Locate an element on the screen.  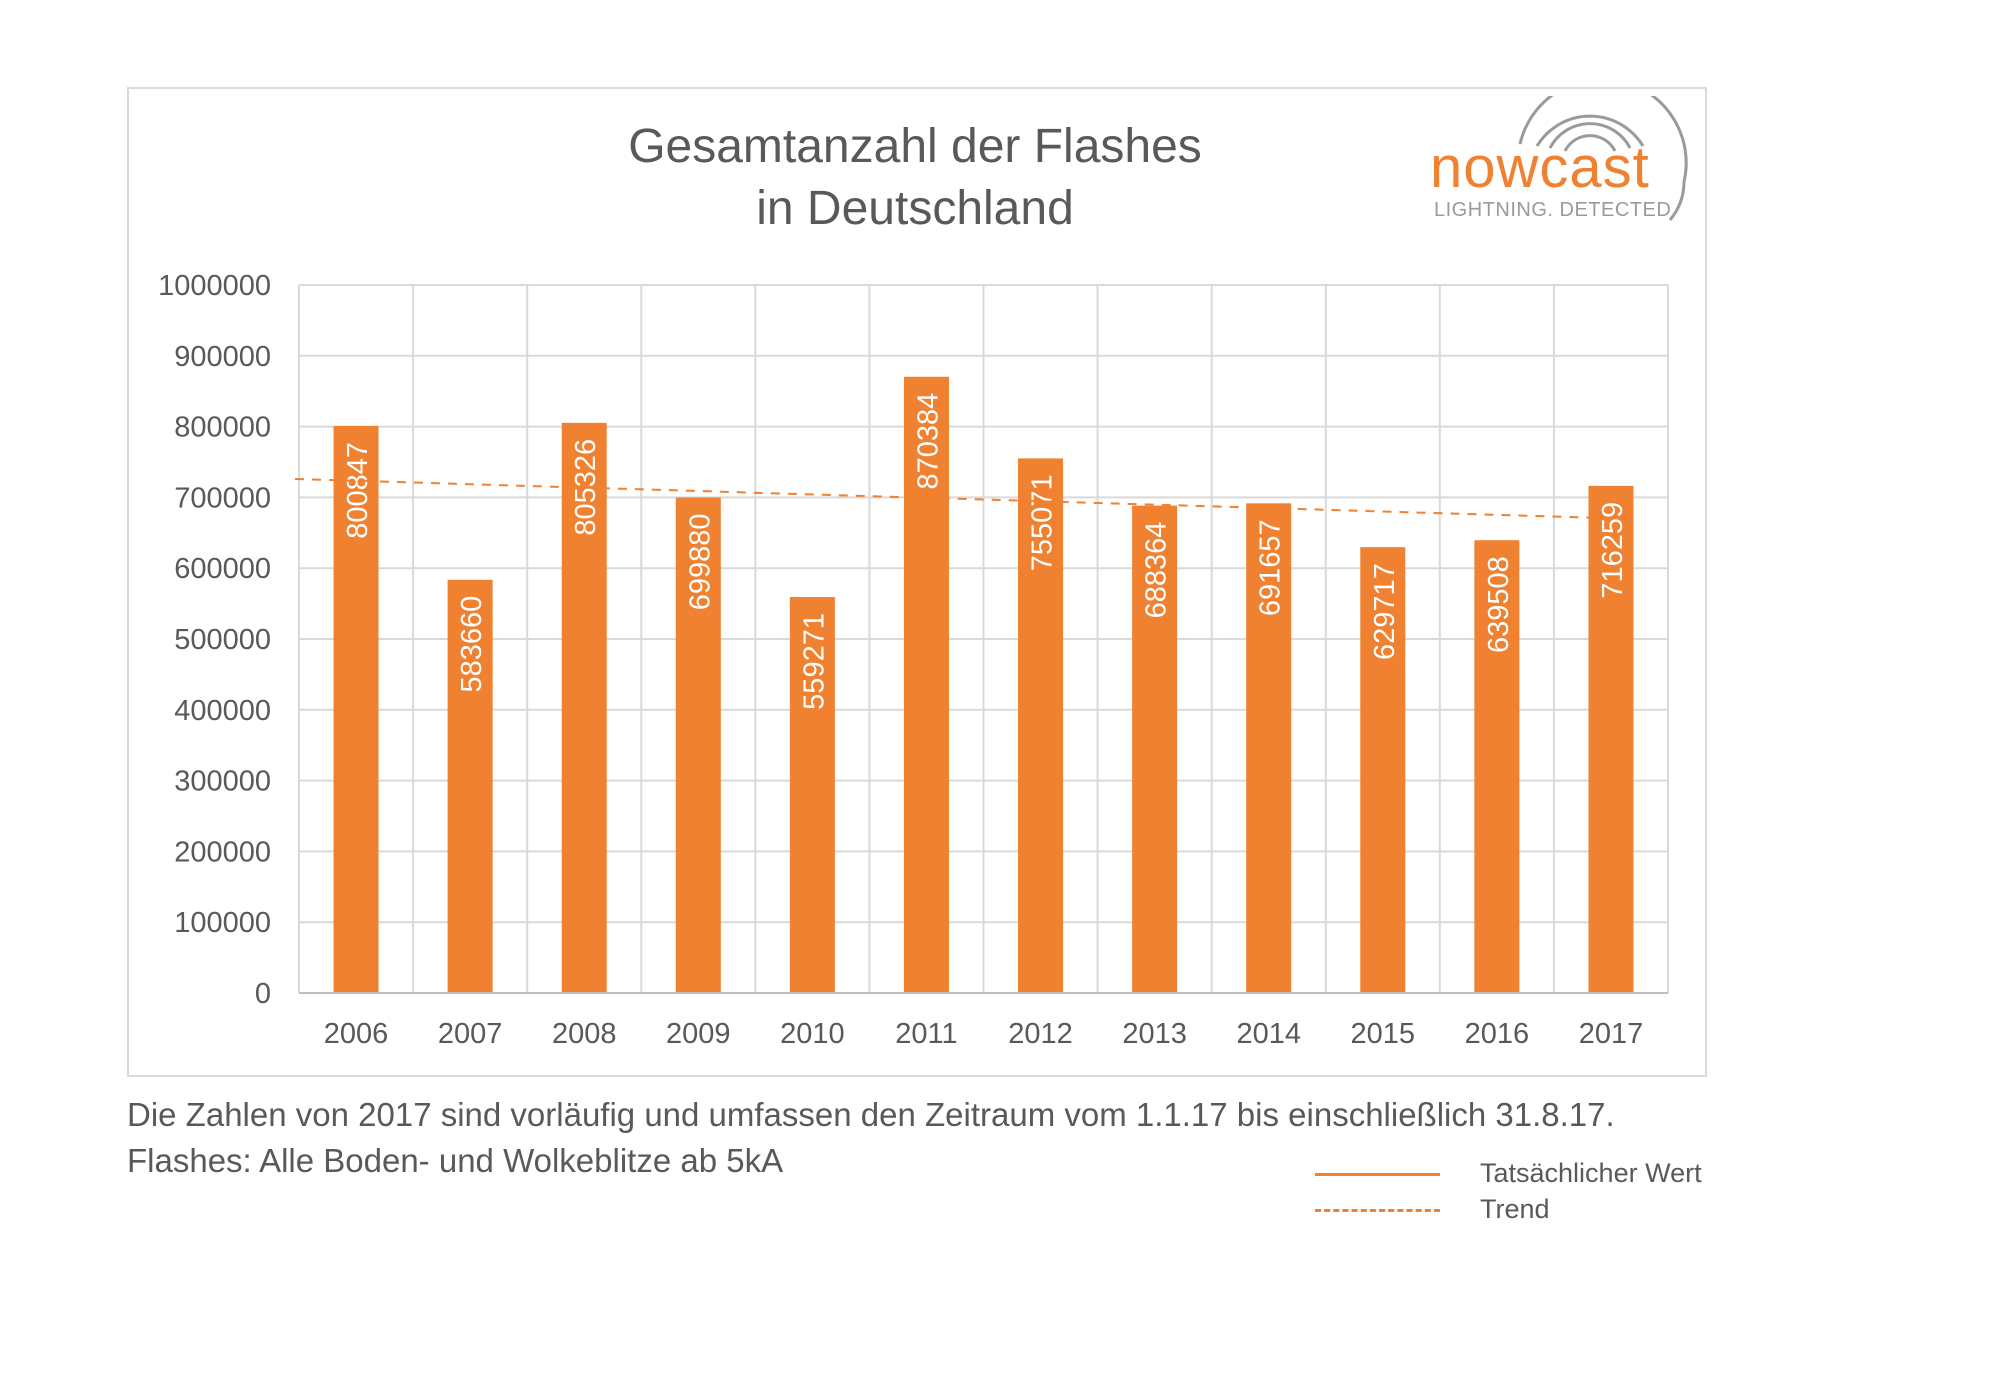
legend-item-actual: Tatsächlicher Wert is located at coordinates (1525, 1174).